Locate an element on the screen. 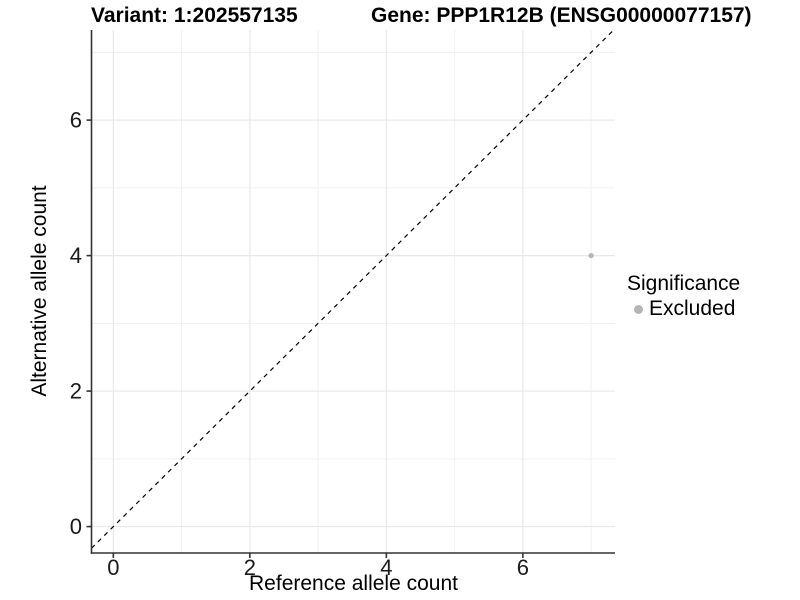 This screenshot has width=800, height=600. legend-item: Excluded is located at coordinates (683, 309).